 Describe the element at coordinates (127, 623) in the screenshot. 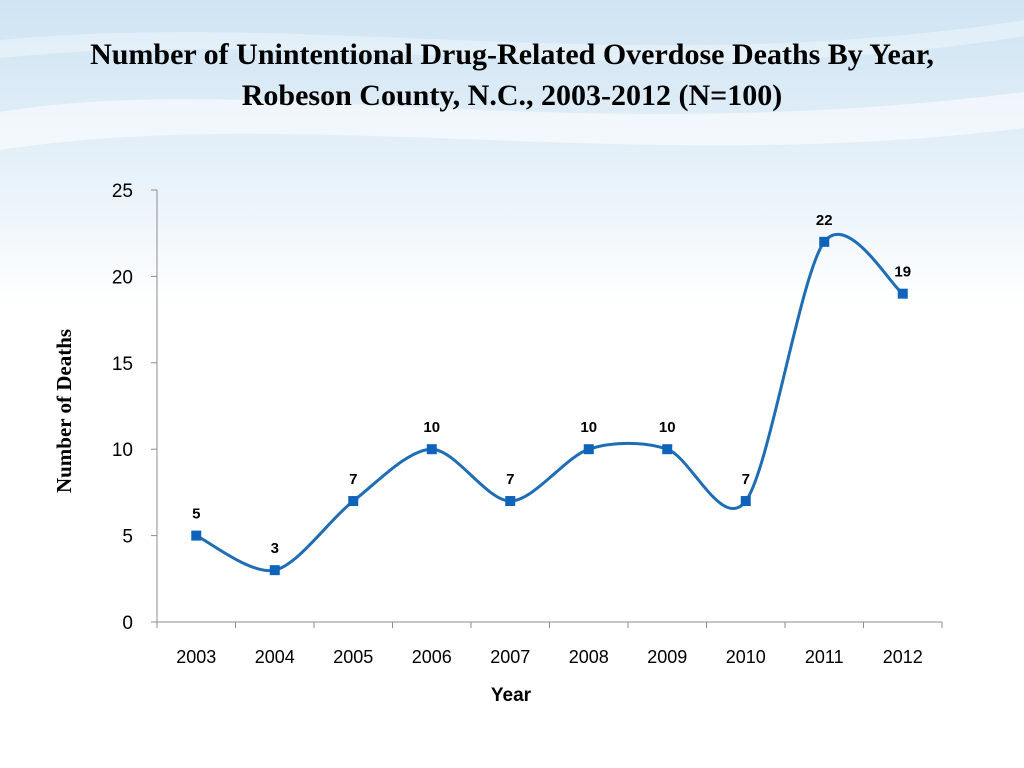

I see `y-tick-label: 0` at that location.